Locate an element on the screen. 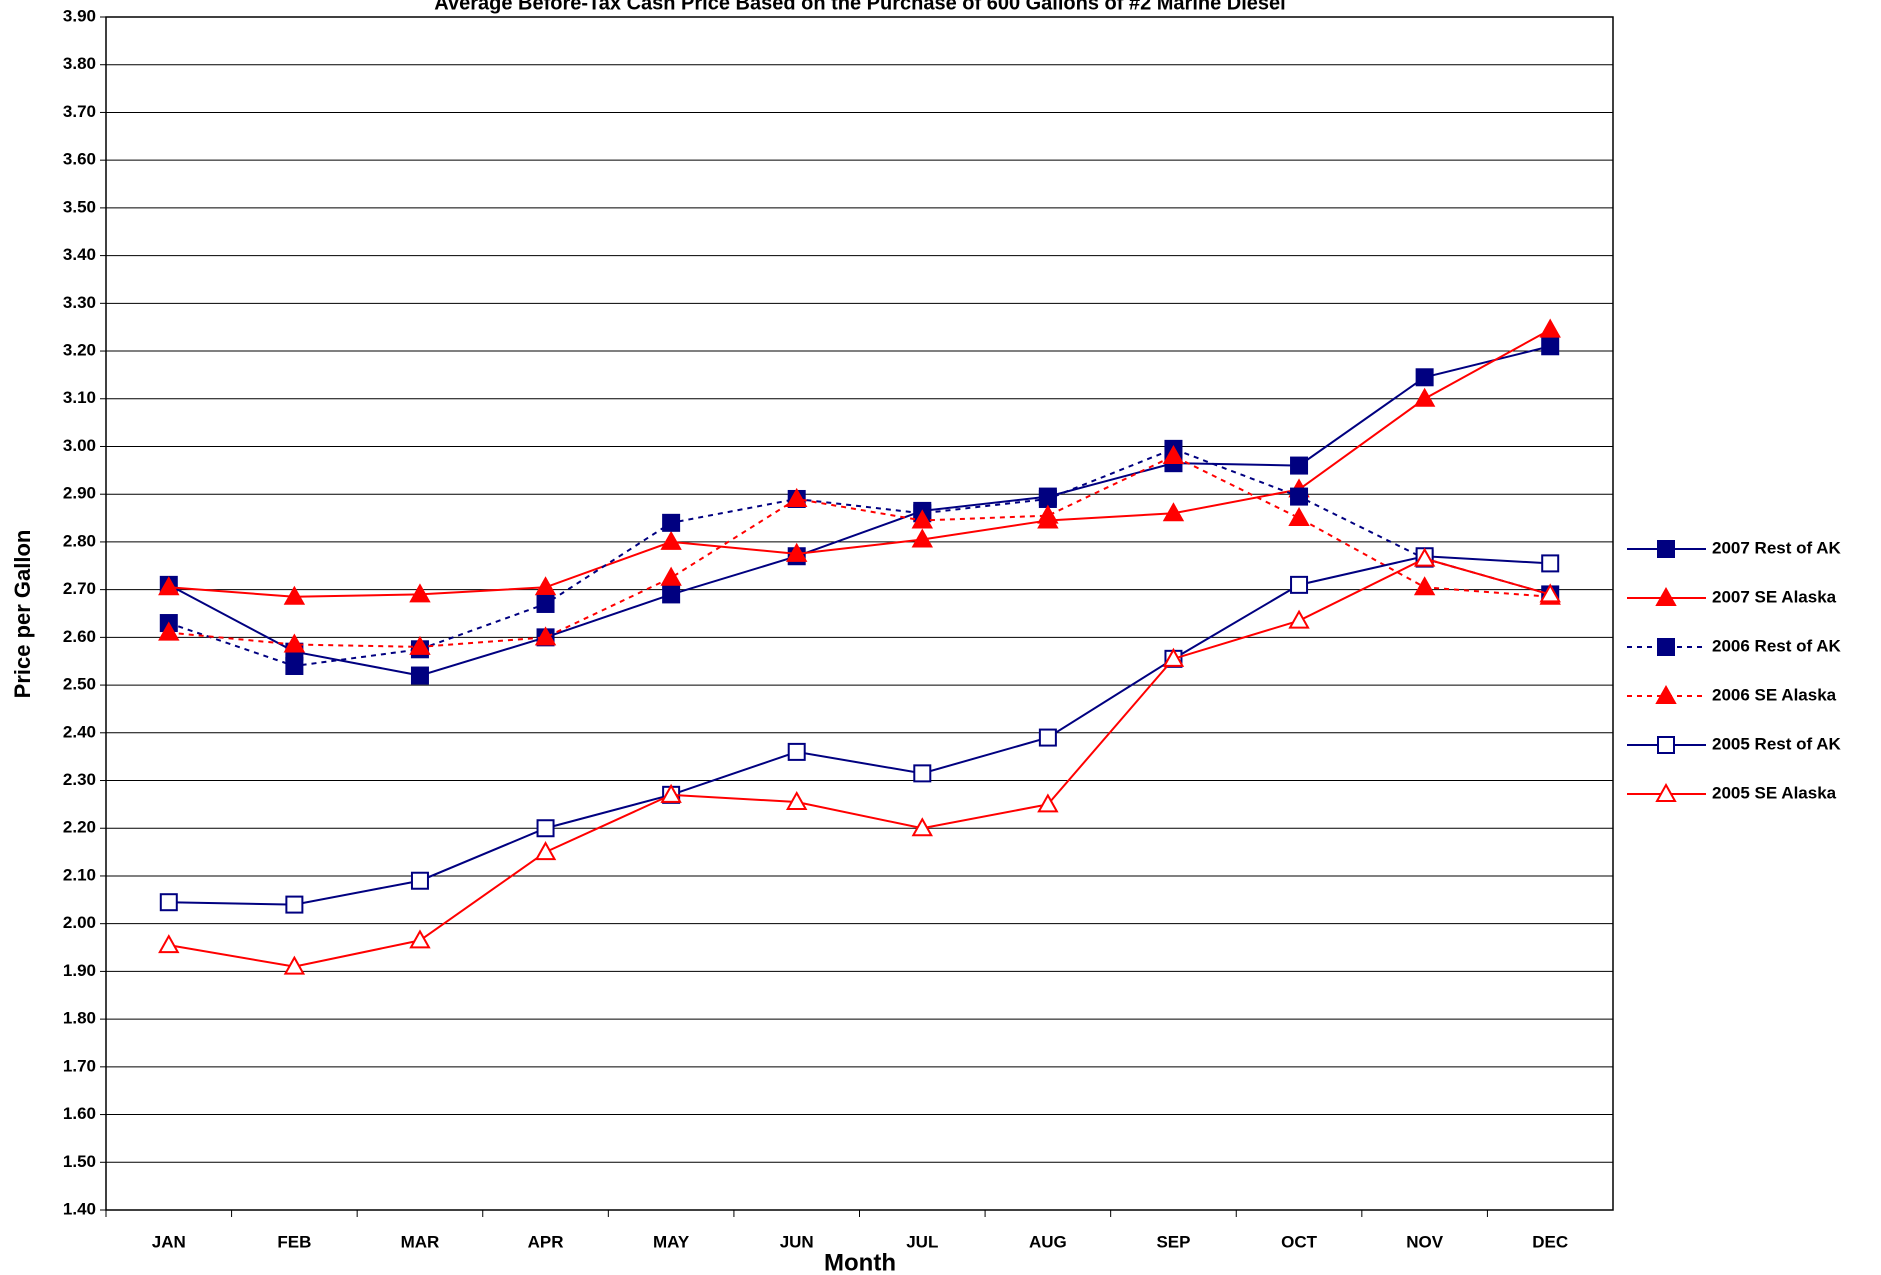 This screenshot has width=1881, height=1275. legend-label: 2005 SE Alaska is located at coordinates (1774, 792).